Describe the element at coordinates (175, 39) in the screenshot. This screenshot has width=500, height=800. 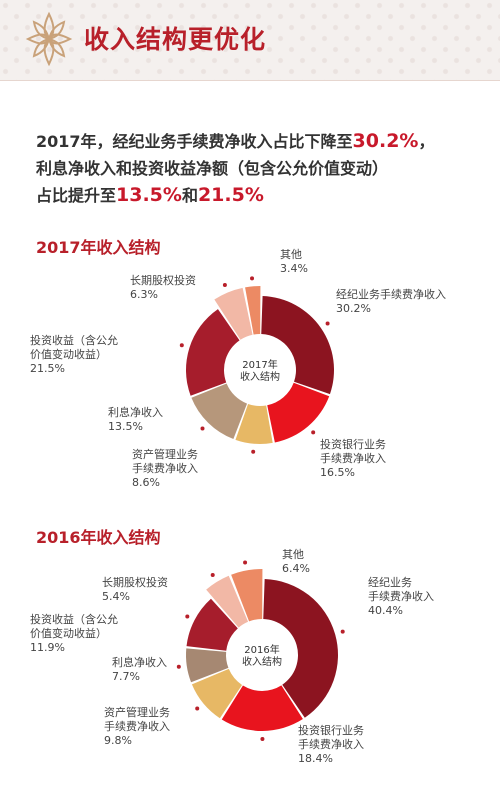
I see `page-title: 收入结构更优化` at that location.